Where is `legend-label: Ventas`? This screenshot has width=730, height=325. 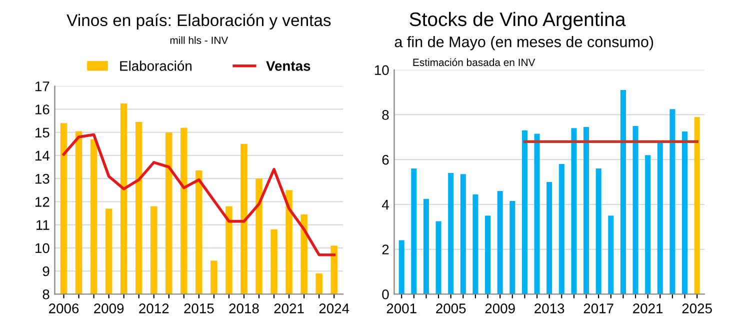
legend-label: Ventas is located at coordinates (288, 66).